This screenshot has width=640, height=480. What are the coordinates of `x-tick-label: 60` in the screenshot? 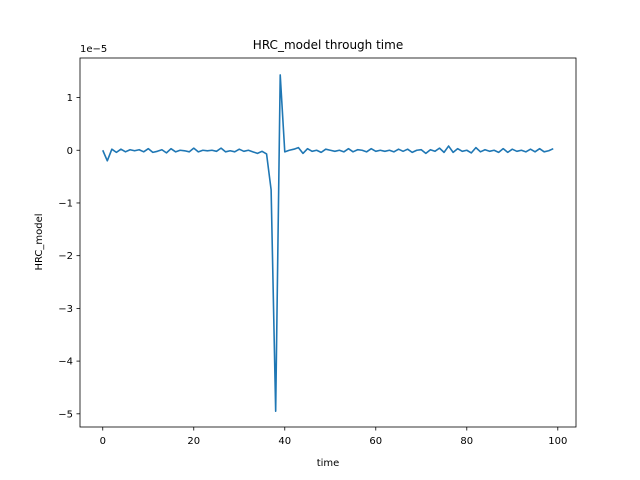 It's located at (375, 441).